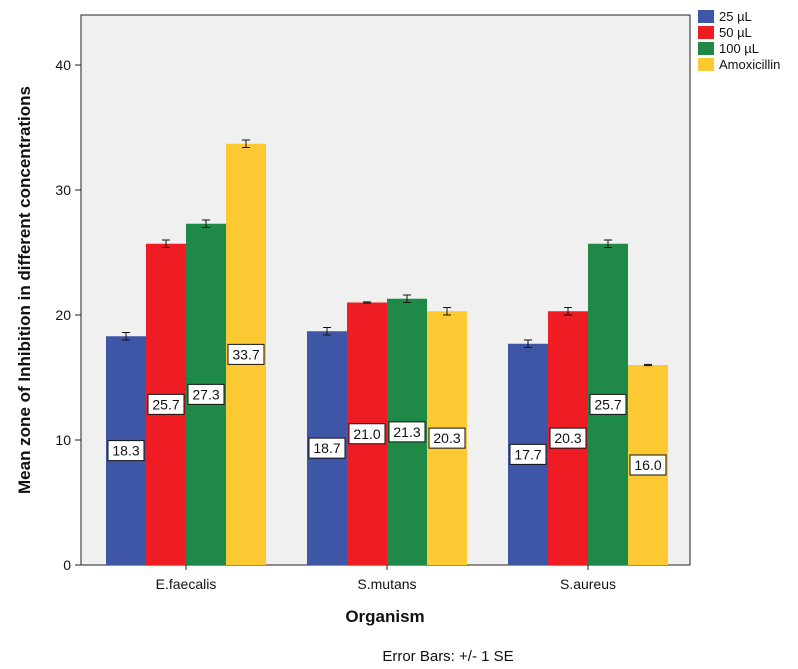 This screenshot has width=798, height=669. I want to click on x-tick-label: S.mutans, so click(386, 584).